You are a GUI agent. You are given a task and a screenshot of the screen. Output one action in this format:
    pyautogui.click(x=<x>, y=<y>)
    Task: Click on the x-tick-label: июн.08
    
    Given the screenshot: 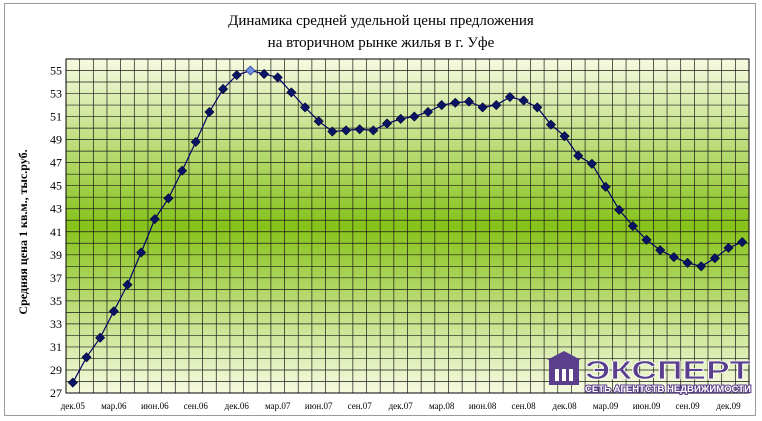 What is the action you would take?
    pyautogui.click(x=483, y=406)
    